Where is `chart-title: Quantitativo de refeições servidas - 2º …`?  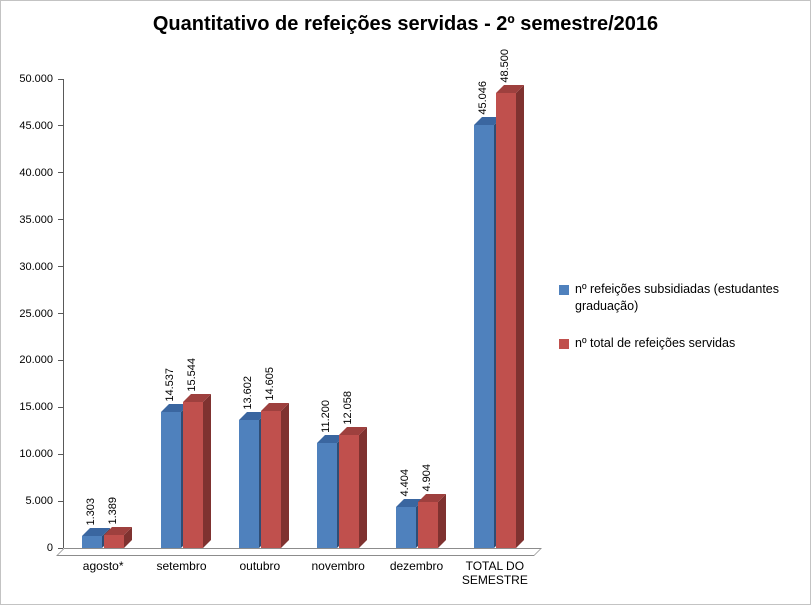 chart-title: Quantitativo de refeições servidas - 2º … is located at coordinates (405, 24).